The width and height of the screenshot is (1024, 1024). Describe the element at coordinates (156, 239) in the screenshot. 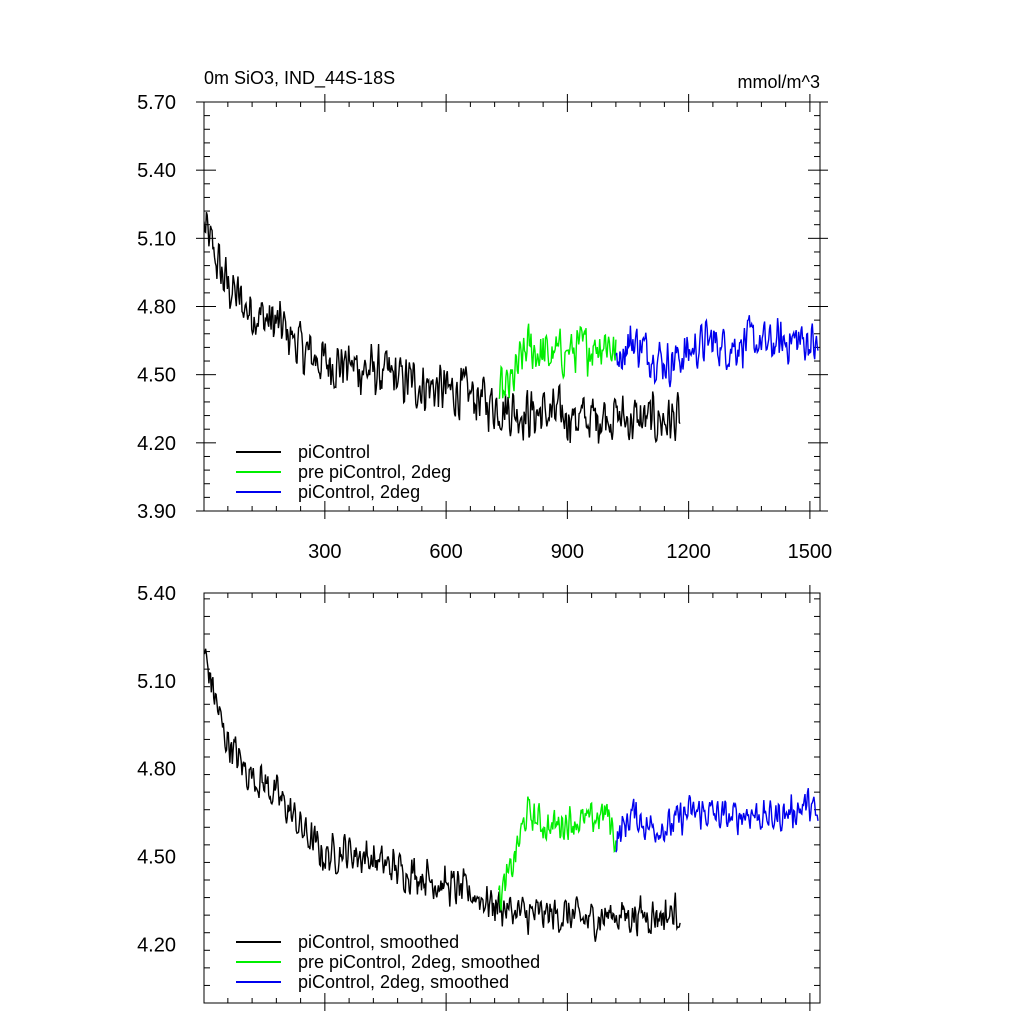

I see `top-y-tick-label: 5.10` at that location.